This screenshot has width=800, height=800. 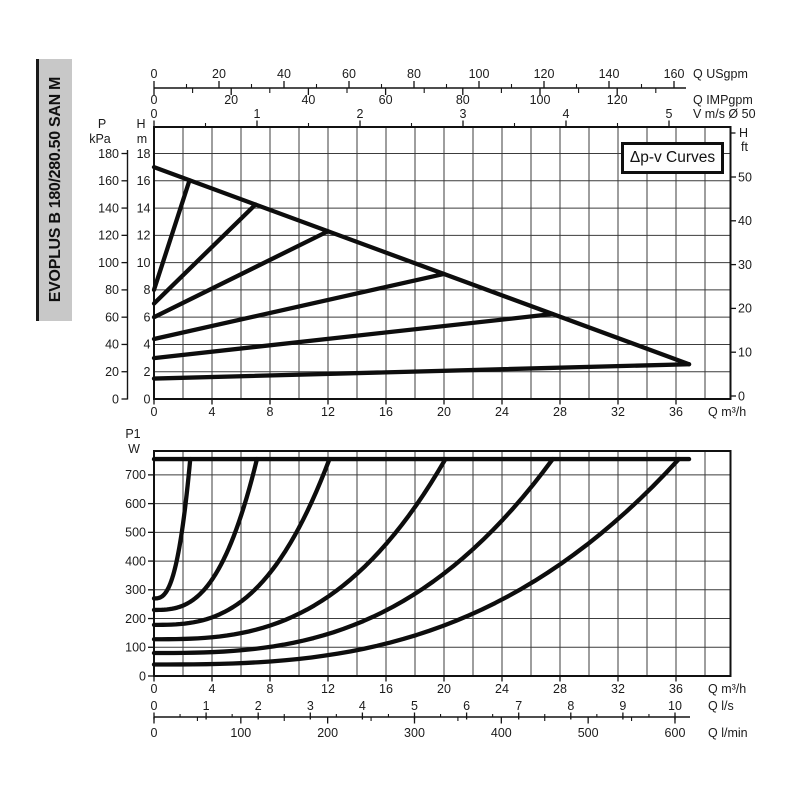 I want to click on kpa-tick-label: 20, so click(x=112, y=372).